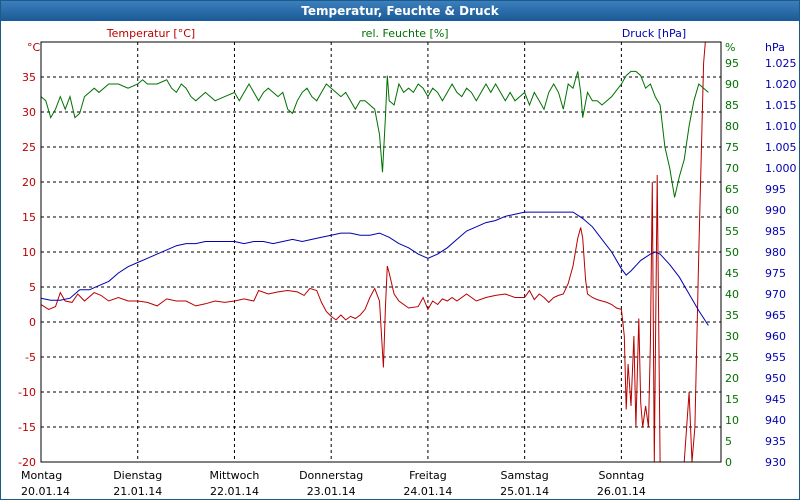  Describe the element at coordinates (234, 491) in the screenshot. I see `x-tick-date: 22.01.14` at that location.